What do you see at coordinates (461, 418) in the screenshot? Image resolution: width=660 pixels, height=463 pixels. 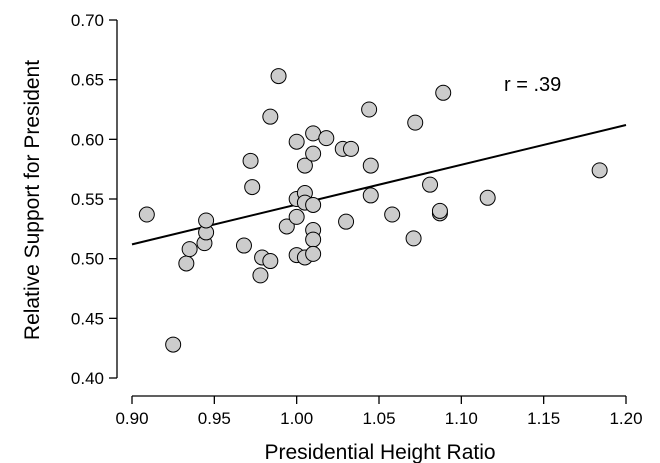 I see `x-tick-label: 1.10` at bounding box center [461, 418].